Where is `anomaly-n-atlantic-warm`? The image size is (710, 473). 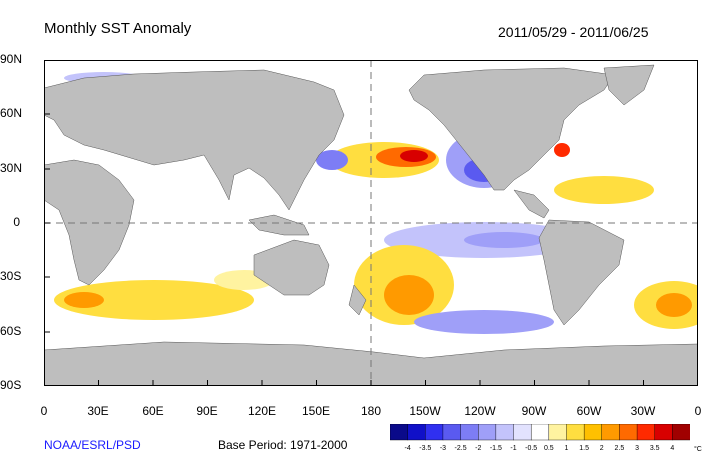 anomaly-n-atlantic-warm is located at coordinates (604, 190).